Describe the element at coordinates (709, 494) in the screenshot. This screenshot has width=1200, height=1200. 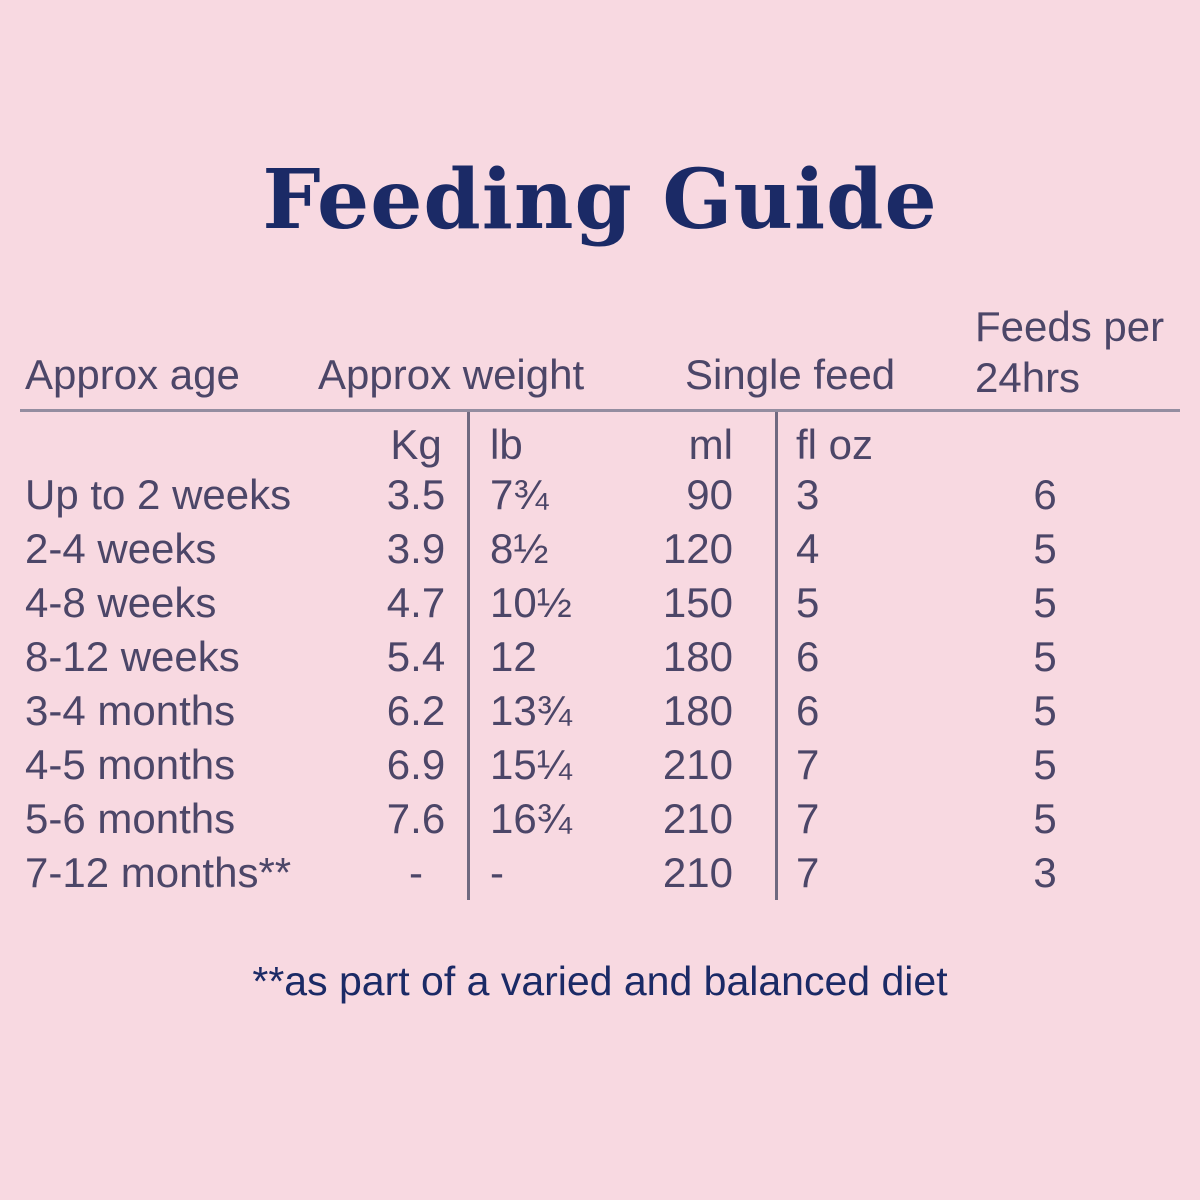
I see `cell-ml: 90` at that location.